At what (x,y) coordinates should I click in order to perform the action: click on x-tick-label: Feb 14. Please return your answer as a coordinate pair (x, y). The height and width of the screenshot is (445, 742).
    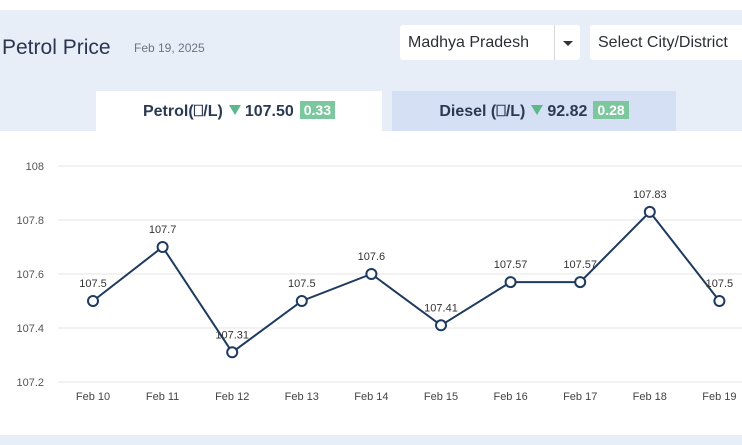
    Looking at the image, I should click on (371, 397).